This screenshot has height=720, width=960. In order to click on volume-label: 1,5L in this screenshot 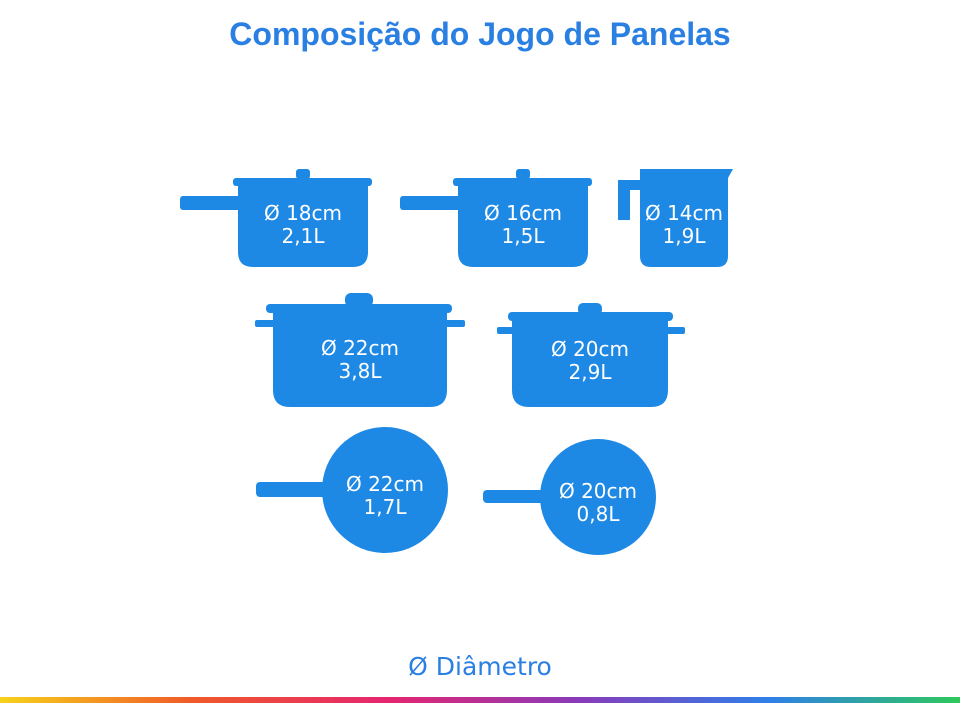, I will do `click(524, 236)`.